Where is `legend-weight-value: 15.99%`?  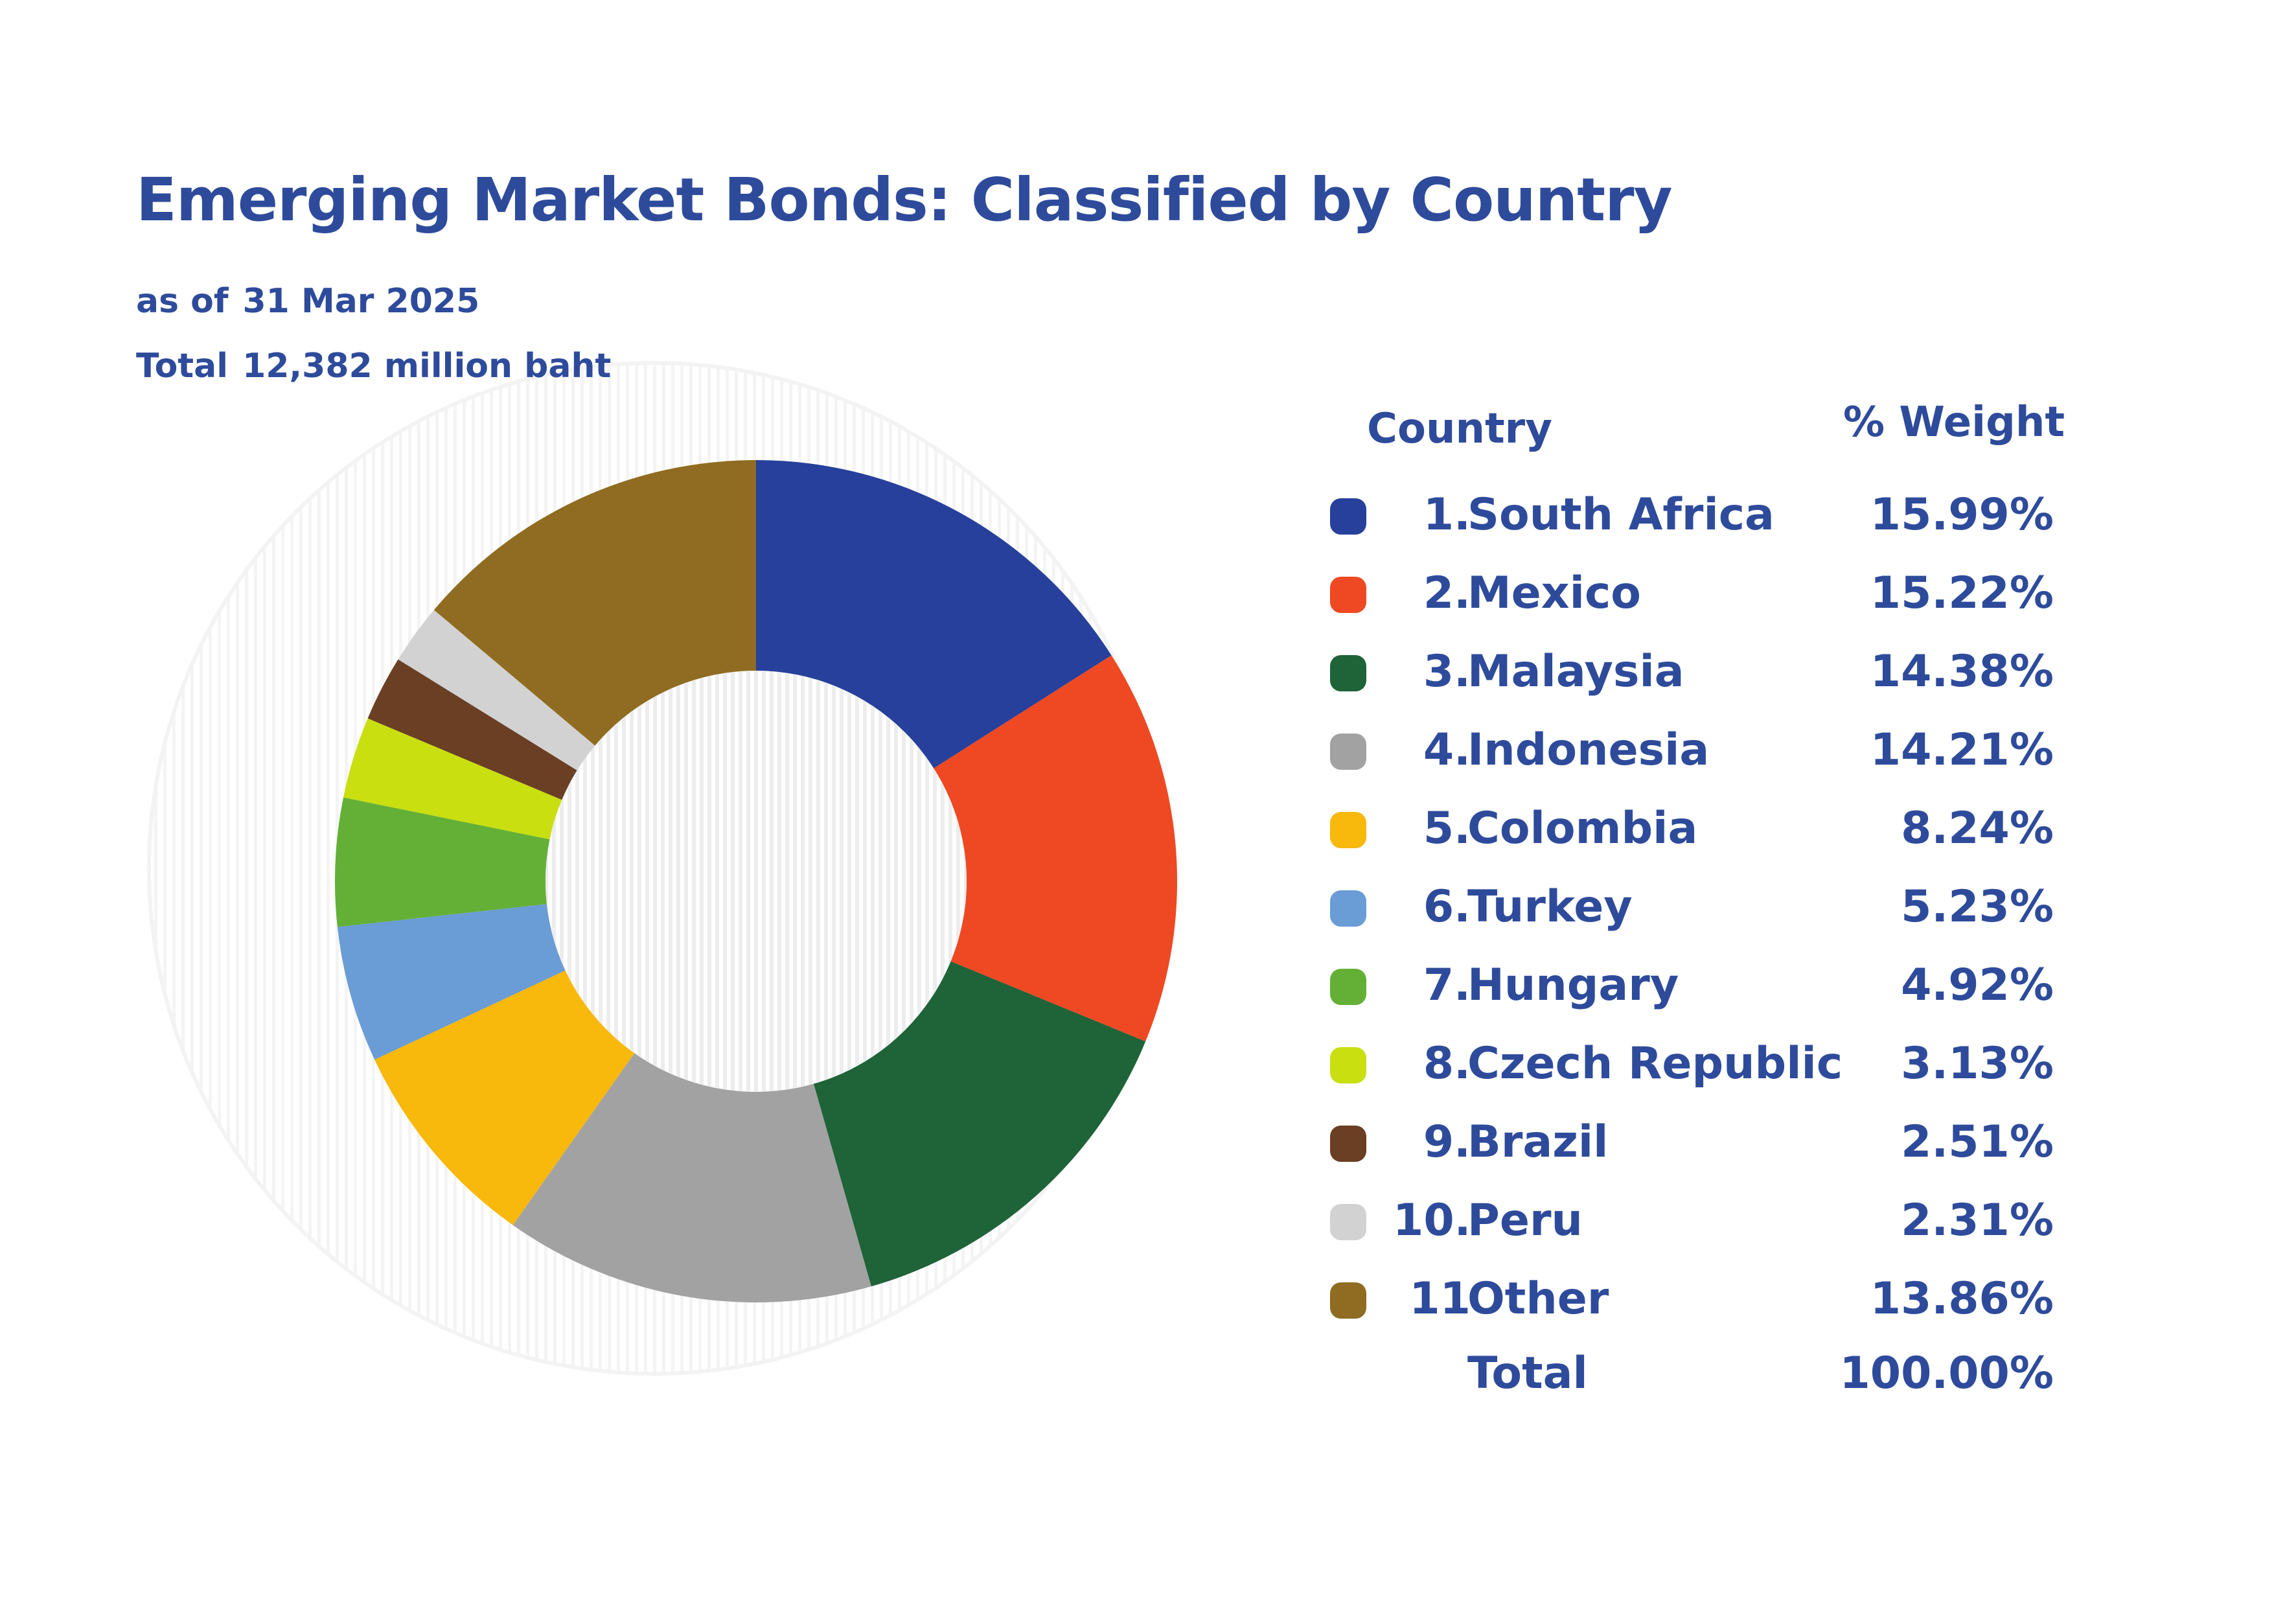 legend-weight-value: 15.99% is located at coordinates (1962, 514).